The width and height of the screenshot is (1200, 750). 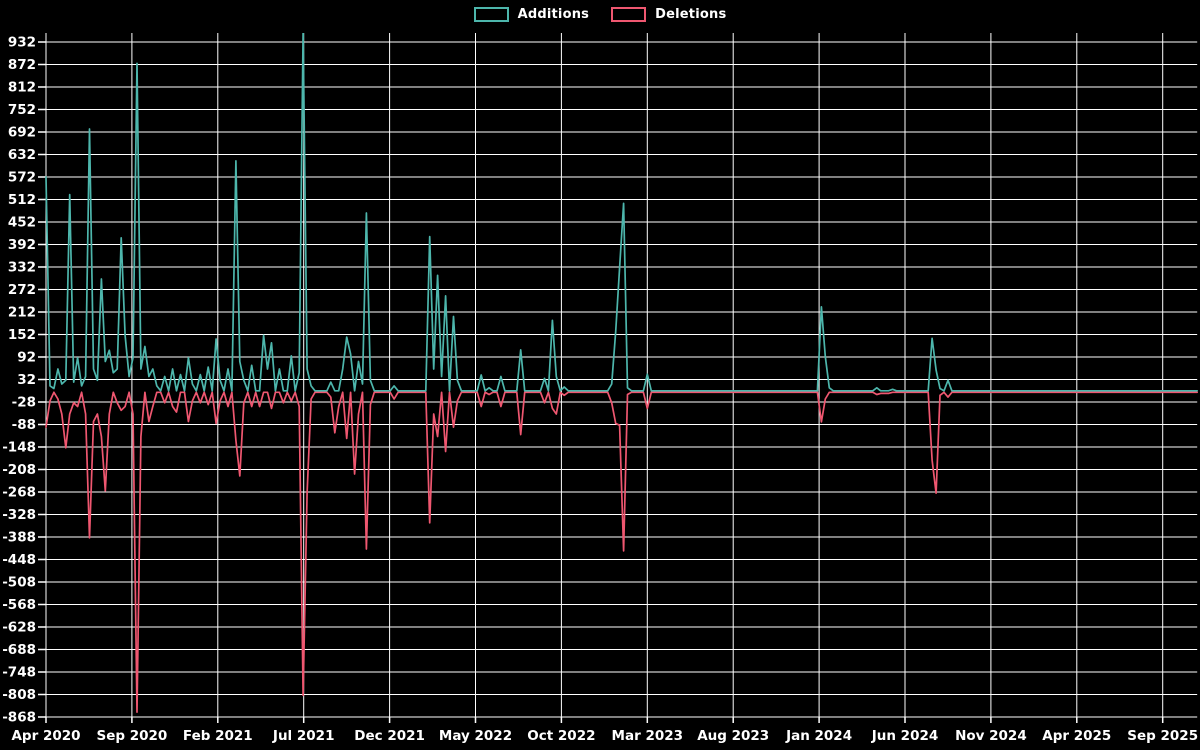 I want to click on x-tick-label: Sep 2020, so click(x=131, y=736).